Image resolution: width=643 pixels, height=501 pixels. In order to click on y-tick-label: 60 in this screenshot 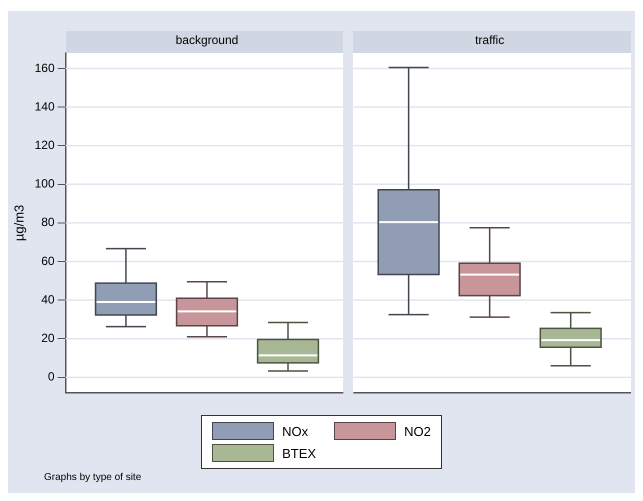, I will do `click(48, 261)`.